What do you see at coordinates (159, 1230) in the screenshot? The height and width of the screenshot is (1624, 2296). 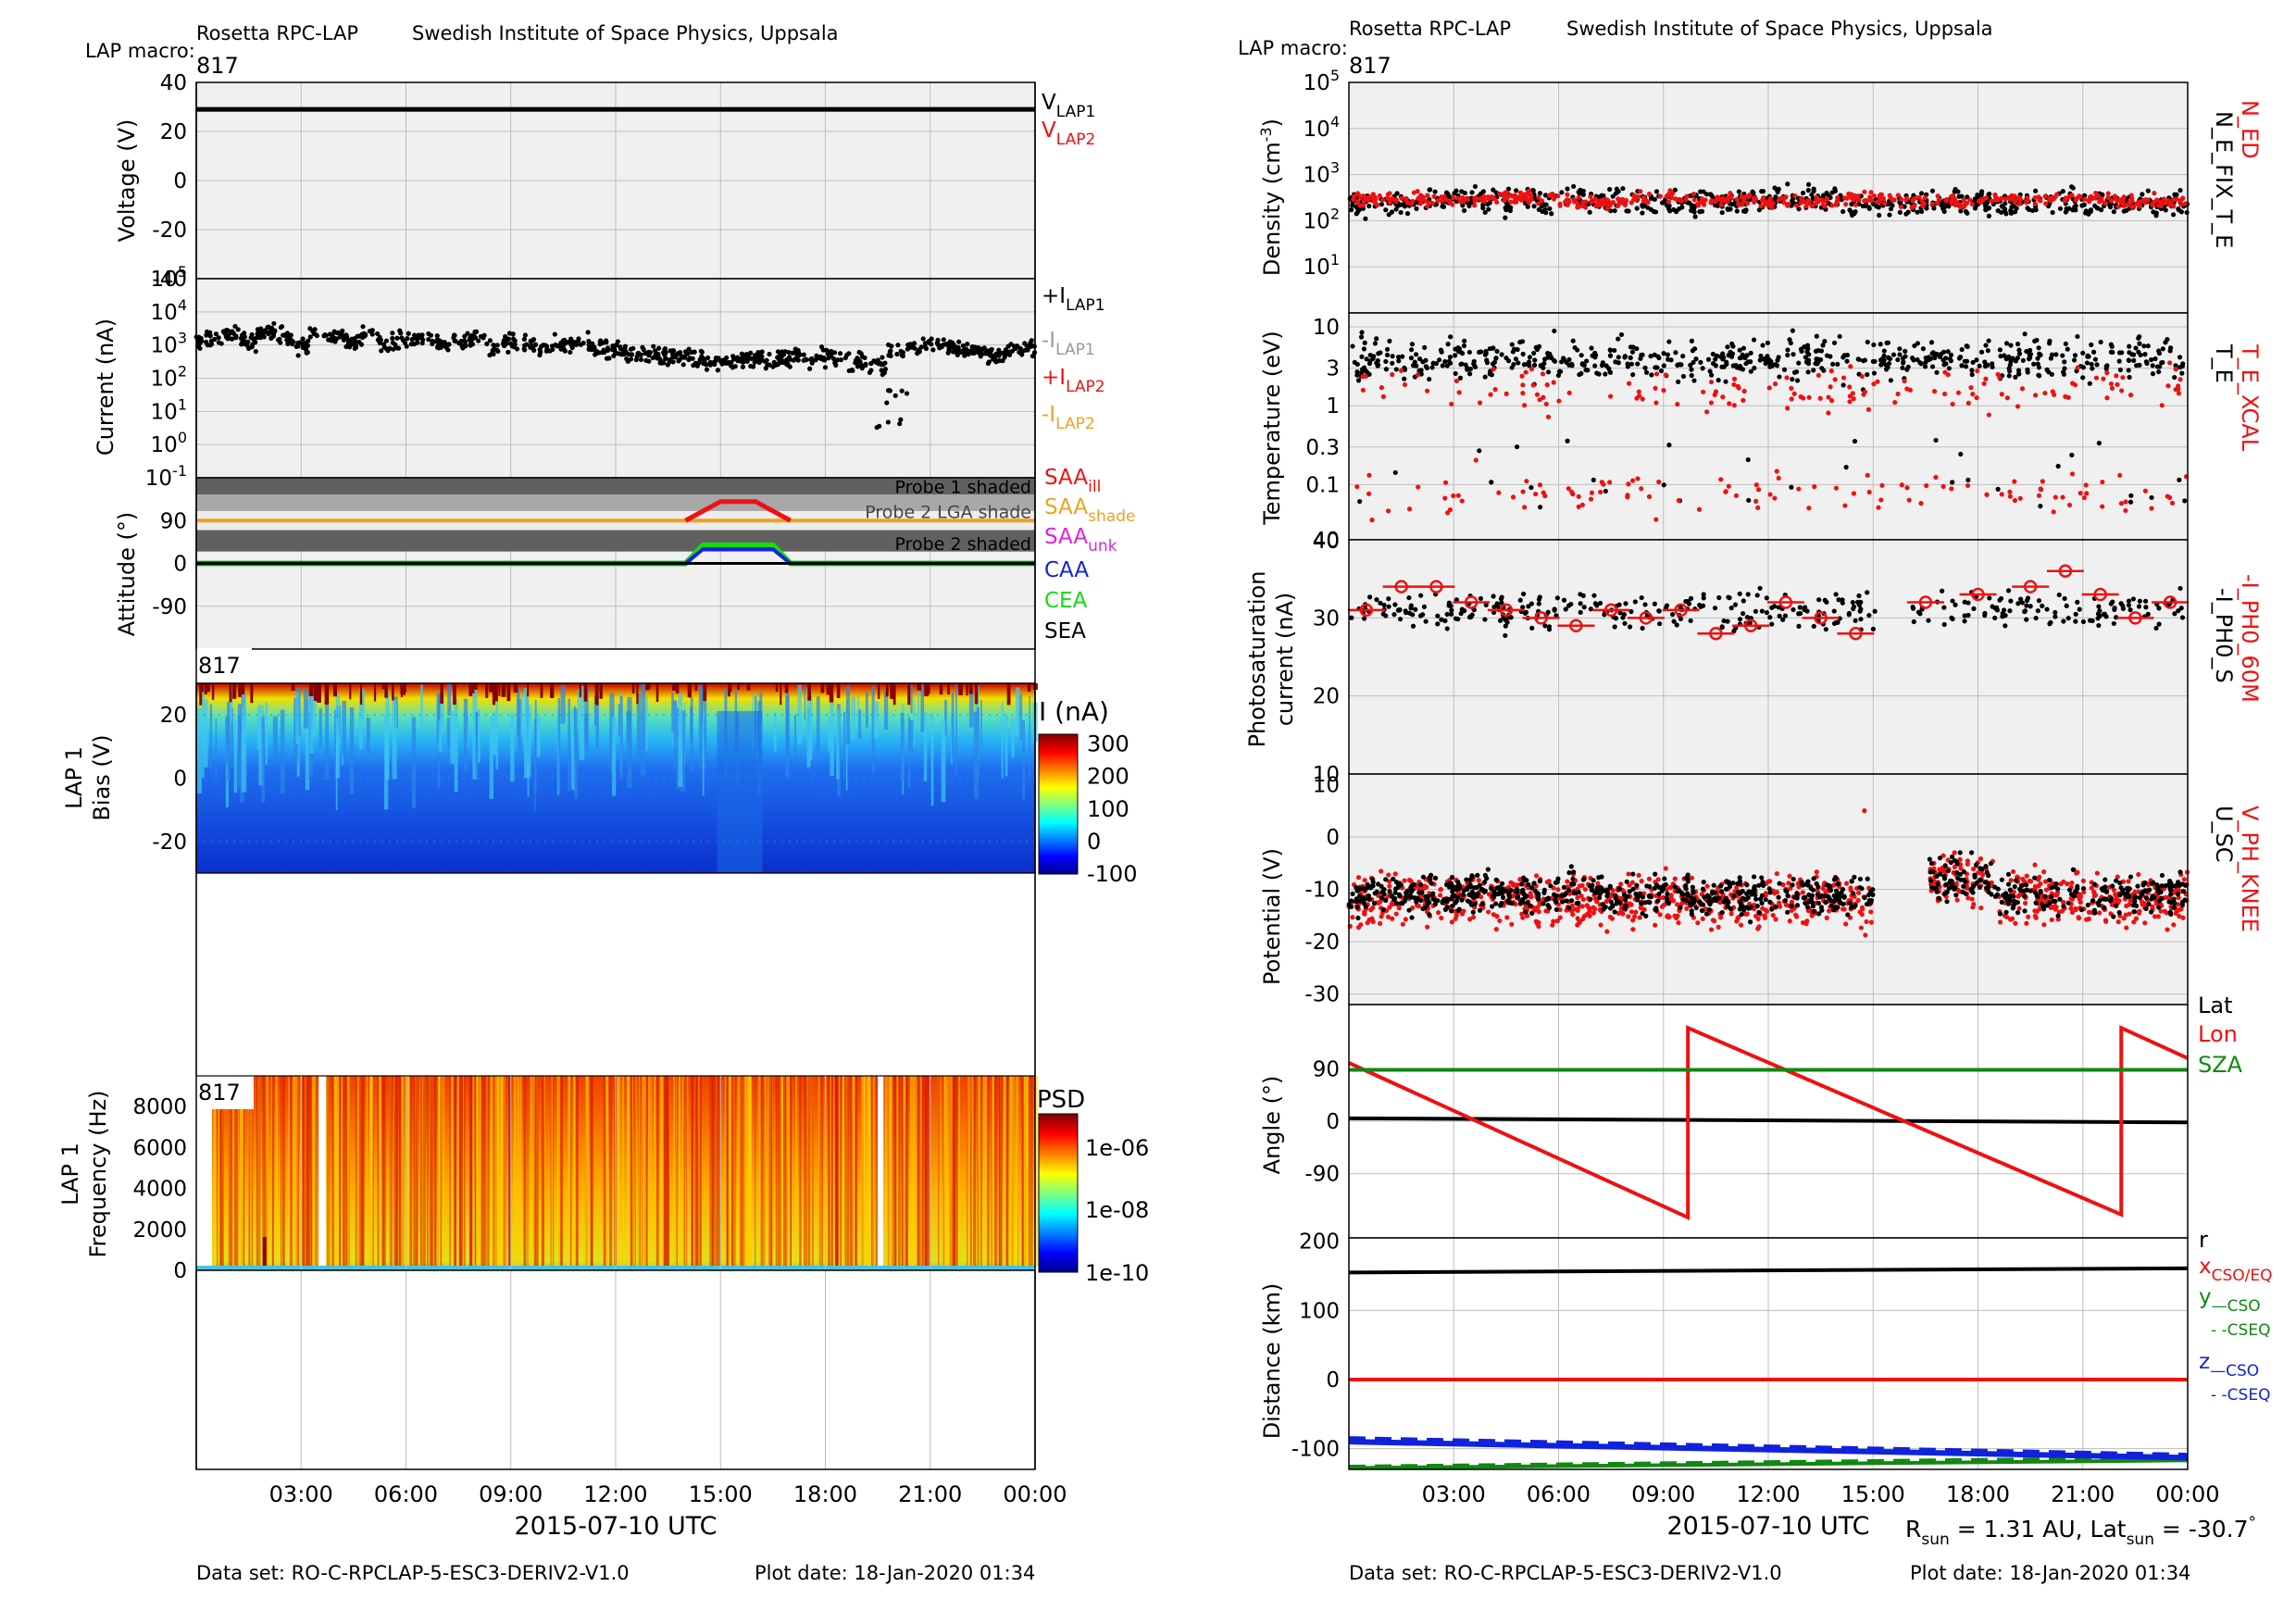 I see `psd-ytick: 2000` at bounding box center [159, 1230].